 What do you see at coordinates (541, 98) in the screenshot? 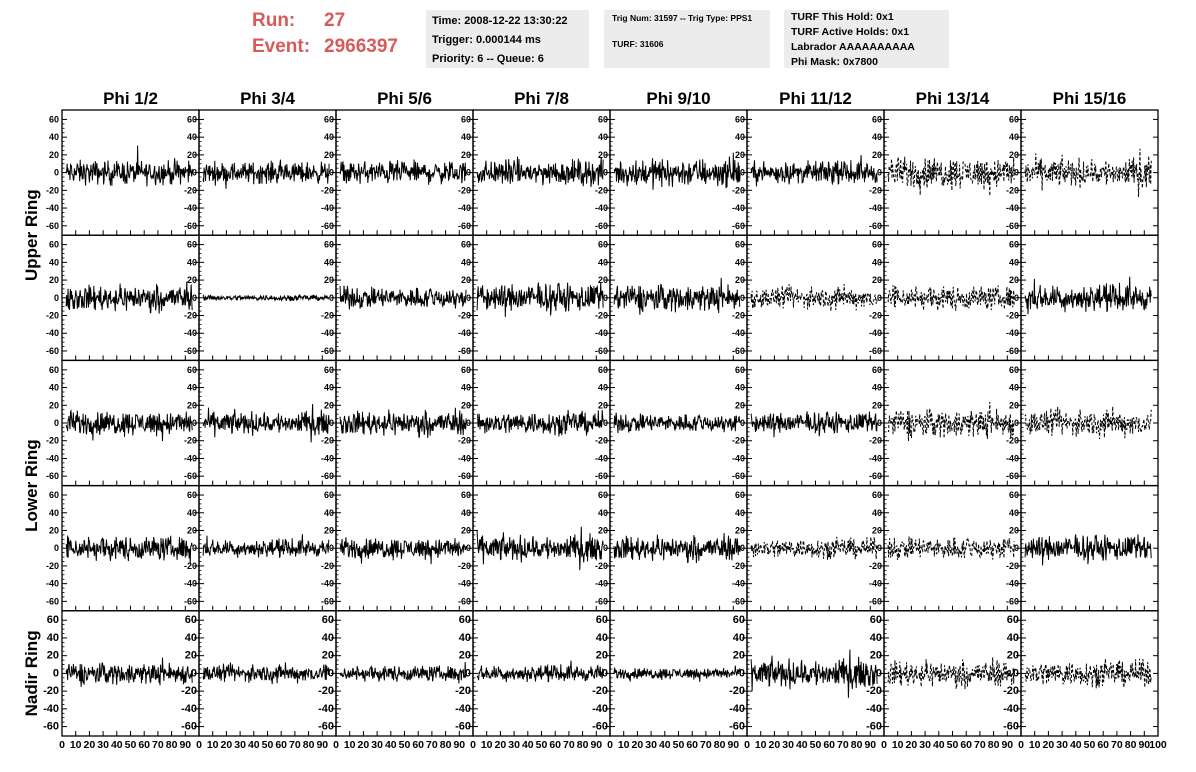
I see `column-label: Phi 7/8` at bounding box center [541, 98].